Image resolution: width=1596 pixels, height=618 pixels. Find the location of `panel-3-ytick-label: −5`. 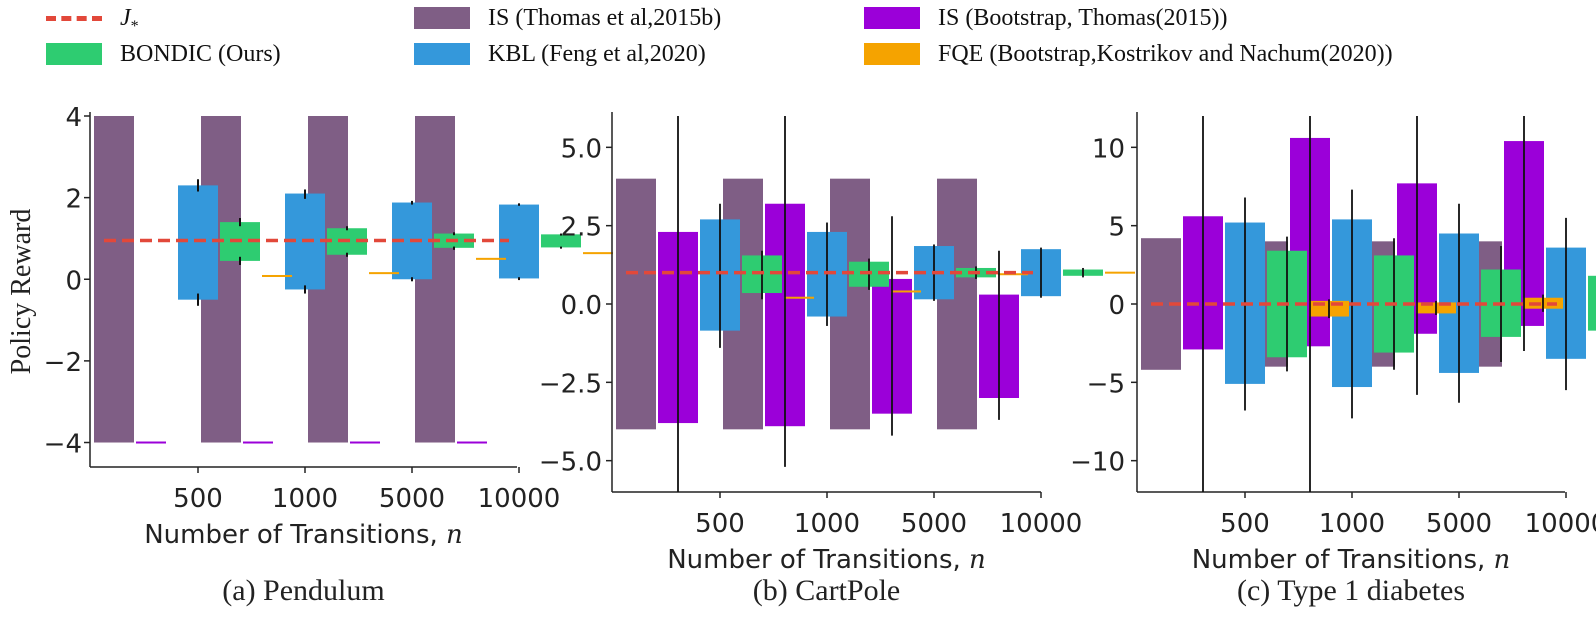

panel-3-ytick-label: −5 is located at coordinates (1106, 384).